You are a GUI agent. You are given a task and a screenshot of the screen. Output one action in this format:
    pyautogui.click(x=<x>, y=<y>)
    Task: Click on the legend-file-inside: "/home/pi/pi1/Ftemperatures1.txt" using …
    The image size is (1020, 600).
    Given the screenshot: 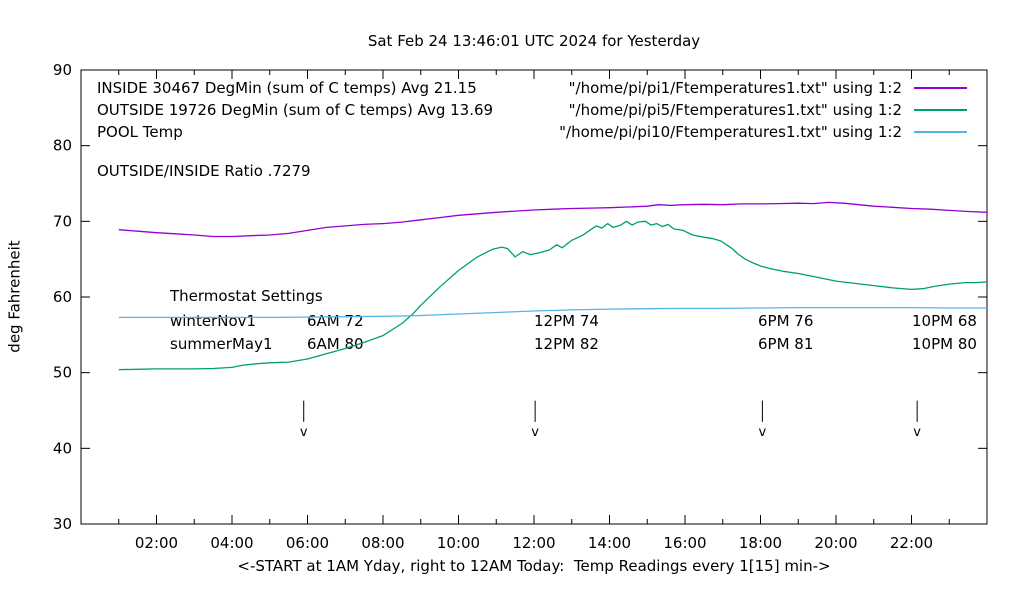 What is the action you would take?
    pyautogui.click(x=735, y=88)
    